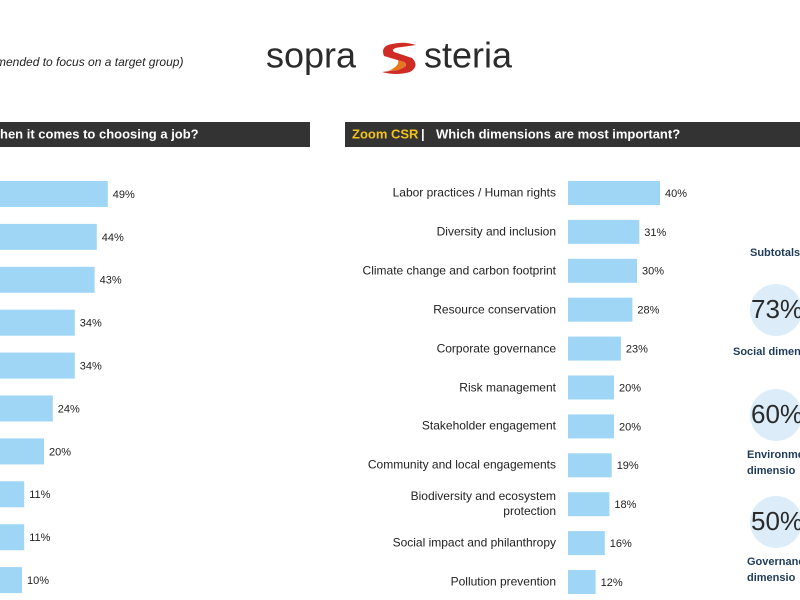 Image resolution: width=800 pixels, height=600 pixels. What do you see at coordinates (399, 58) in the screenshot?
I see `logo-icon` at bounding box center [399, 58].